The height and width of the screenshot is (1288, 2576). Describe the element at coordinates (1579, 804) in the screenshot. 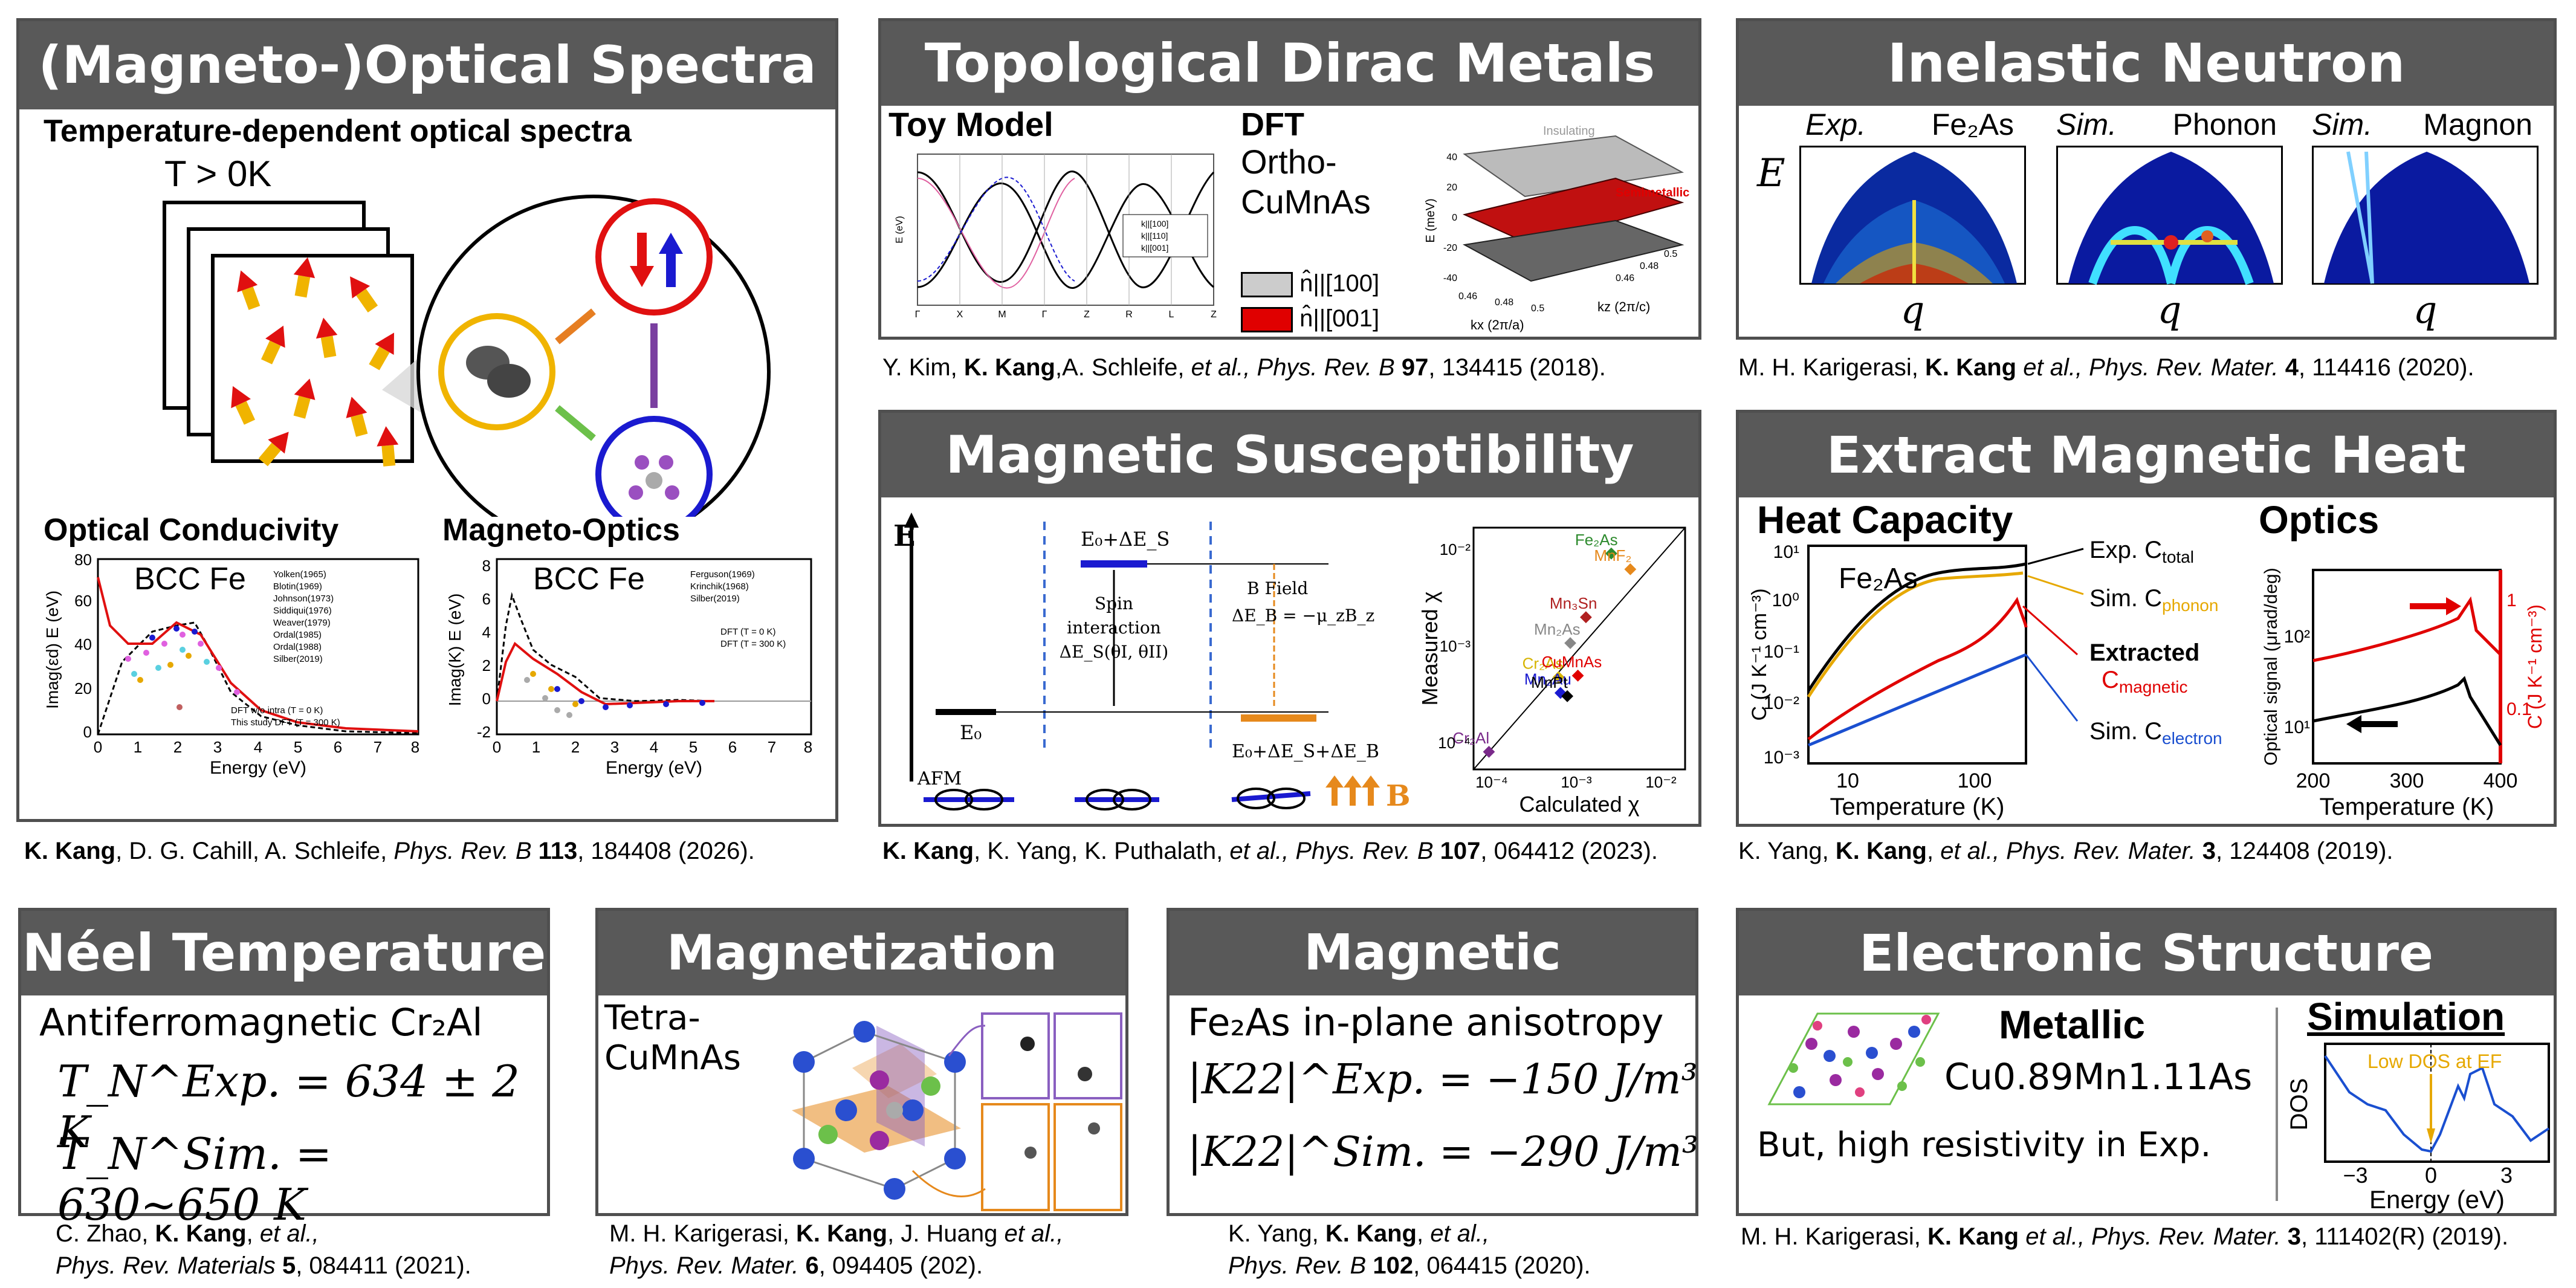

I see `x-axis-label: Calculated χ` at that location.